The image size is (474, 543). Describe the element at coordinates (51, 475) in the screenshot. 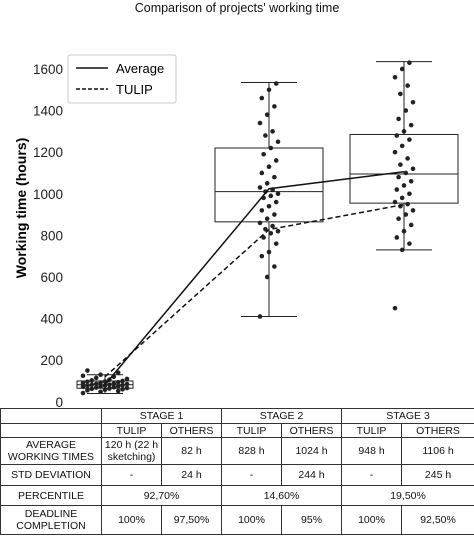

I see `row-label: STD DEVIATION` at that location.